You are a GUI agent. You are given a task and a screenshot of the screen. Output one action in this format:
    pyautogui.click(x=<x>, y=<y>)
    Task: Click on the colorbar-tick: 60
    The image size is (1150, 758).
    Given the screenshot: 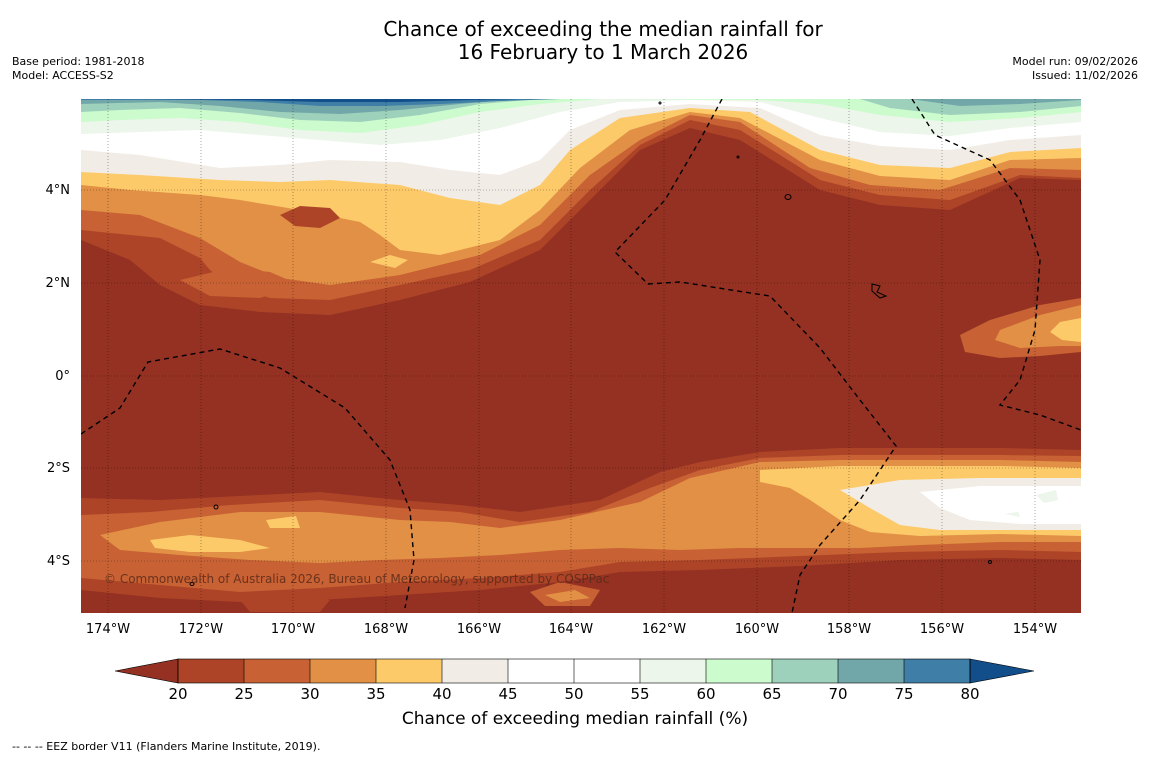 What is the action you would take?
    pyautogui.click(x=706, y=694)
    